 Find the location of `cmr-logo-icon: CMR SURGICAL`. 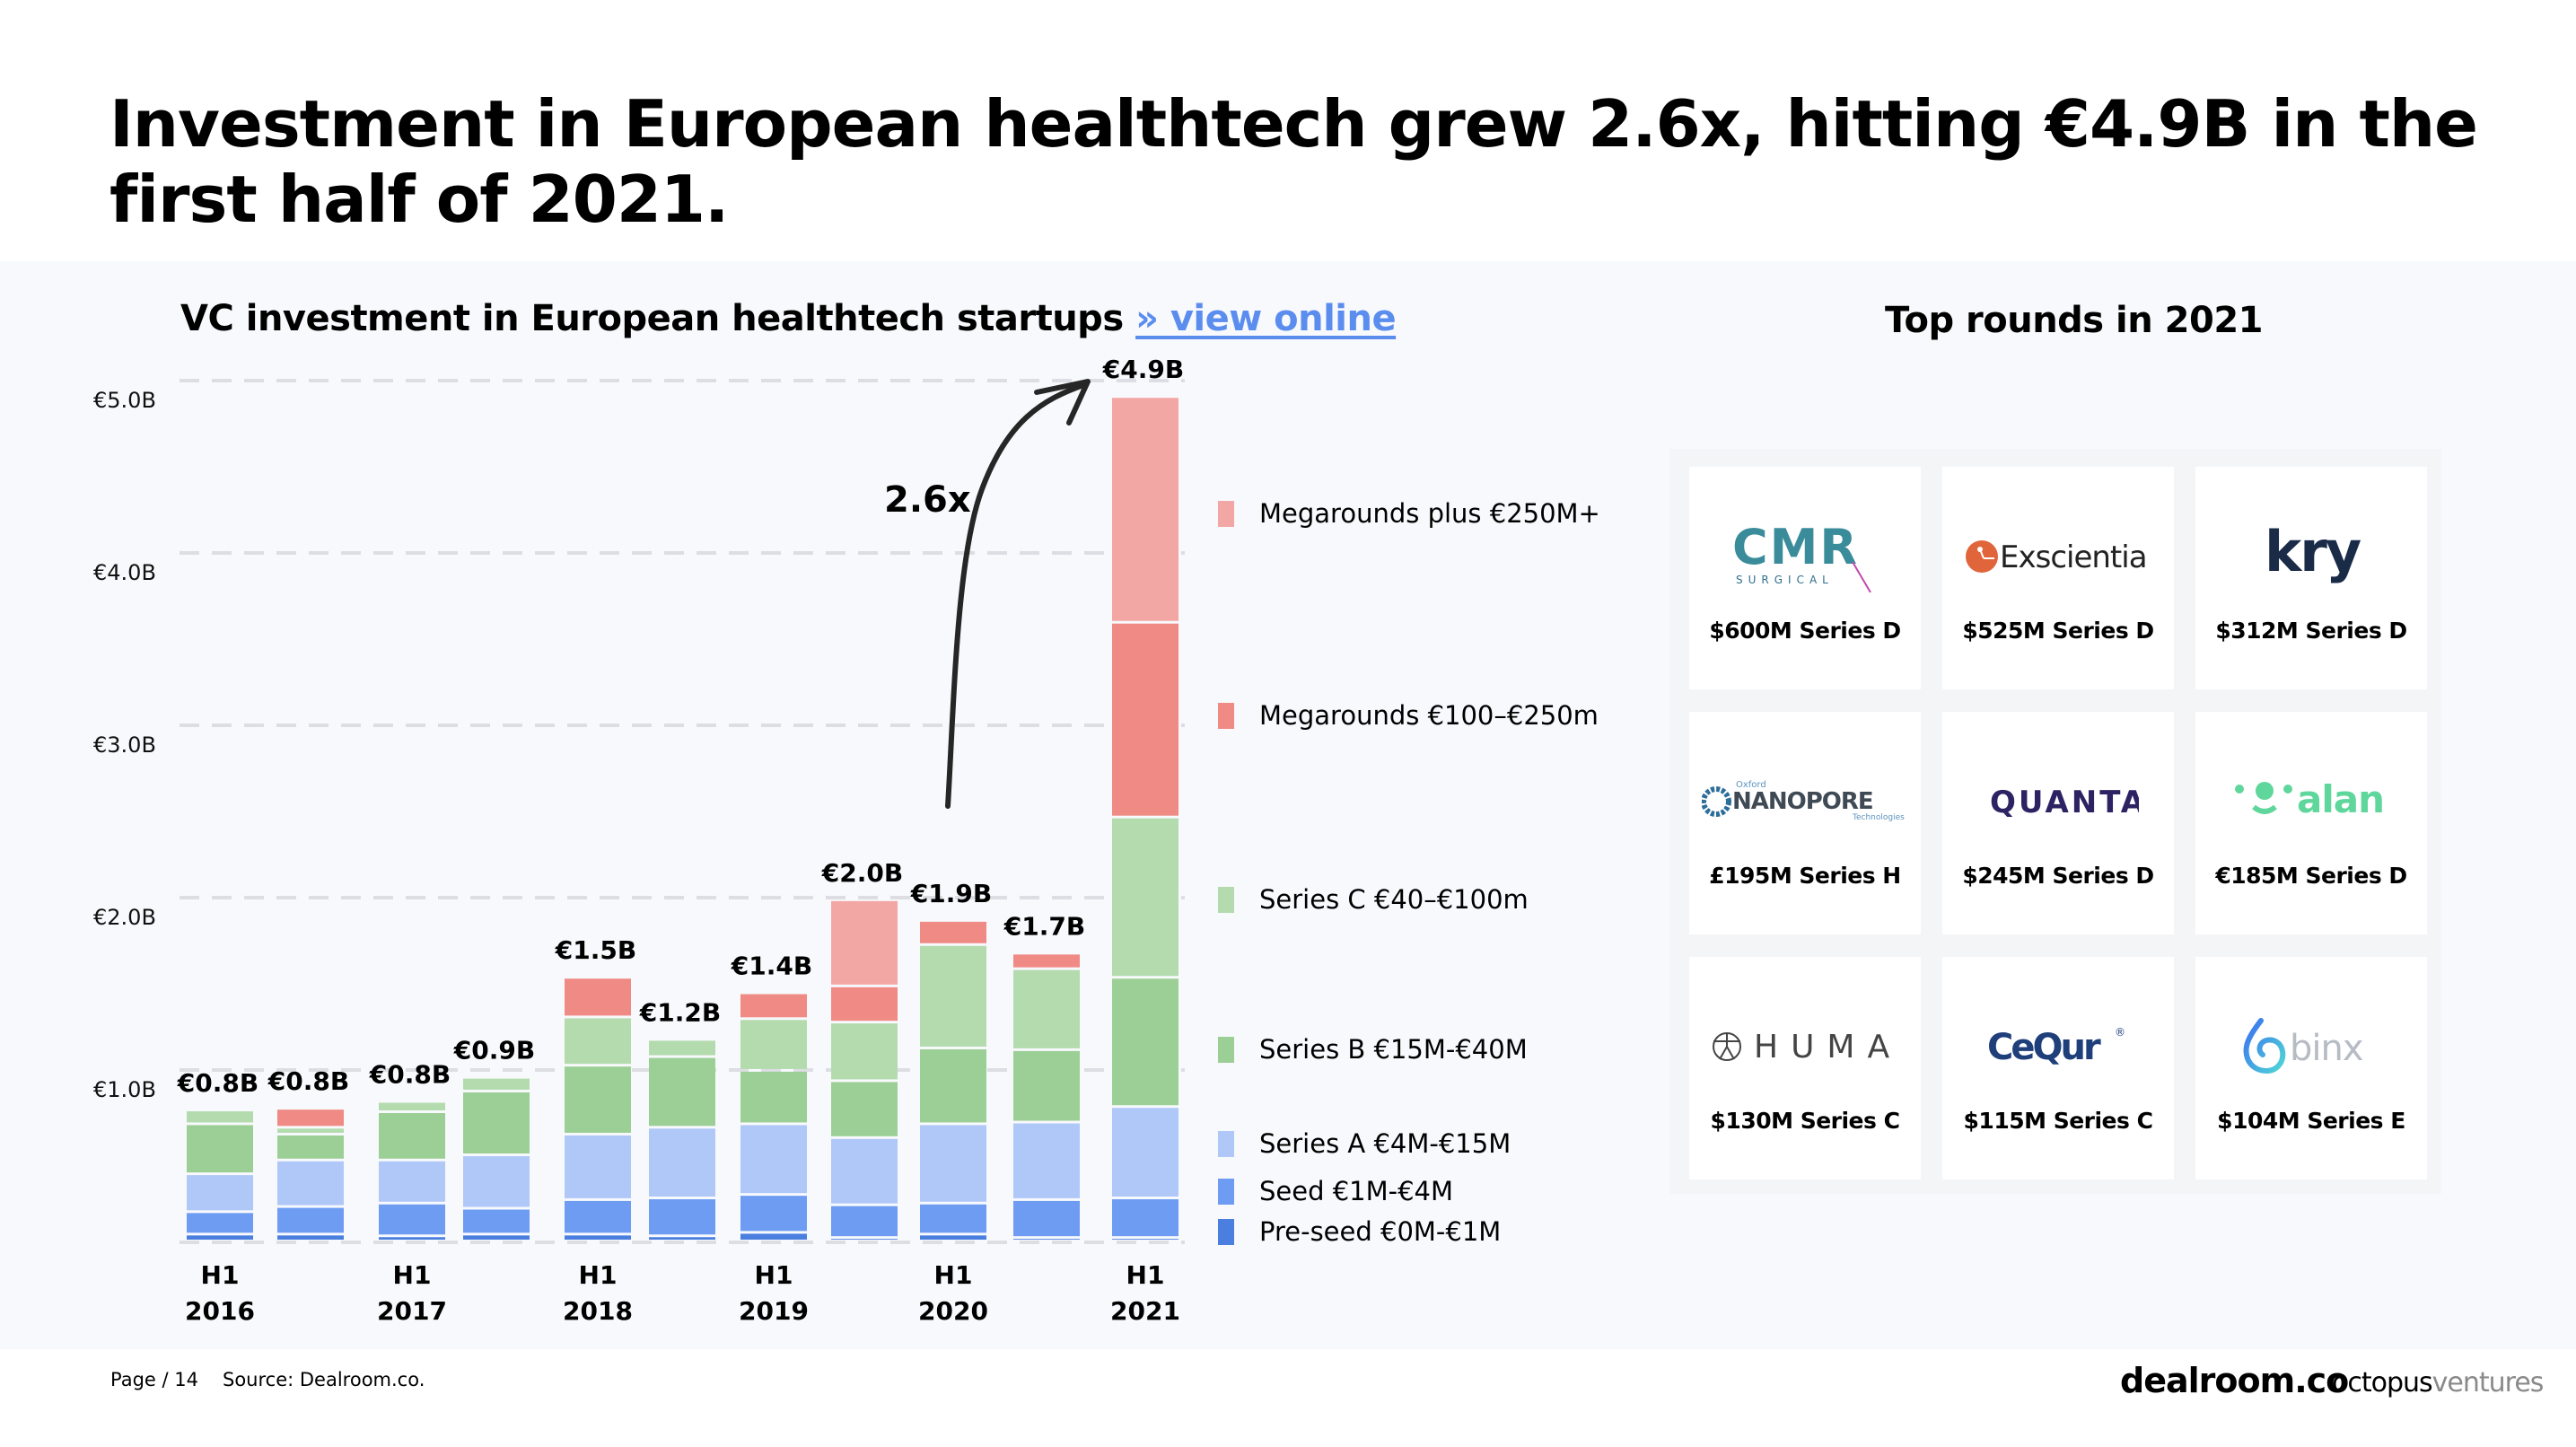

cmr-logo-icon: CMR SURGICAL is located at coordinates (1805, 556).